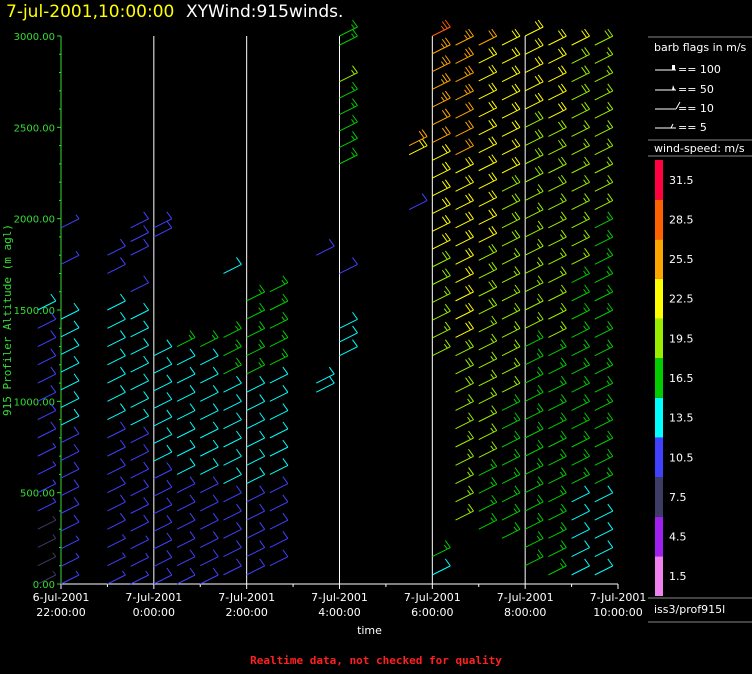 This screenshot has height=674, width=752. I want to click on x-tick-time: 10:00:00, so click(617, 612).